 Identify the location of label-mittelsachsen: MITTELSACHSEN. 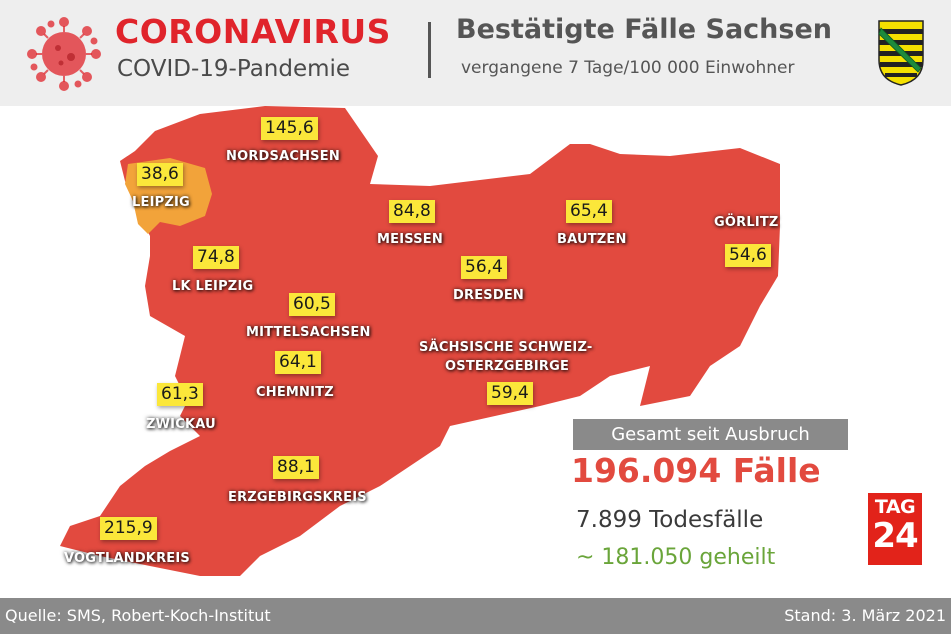
(308, 332).